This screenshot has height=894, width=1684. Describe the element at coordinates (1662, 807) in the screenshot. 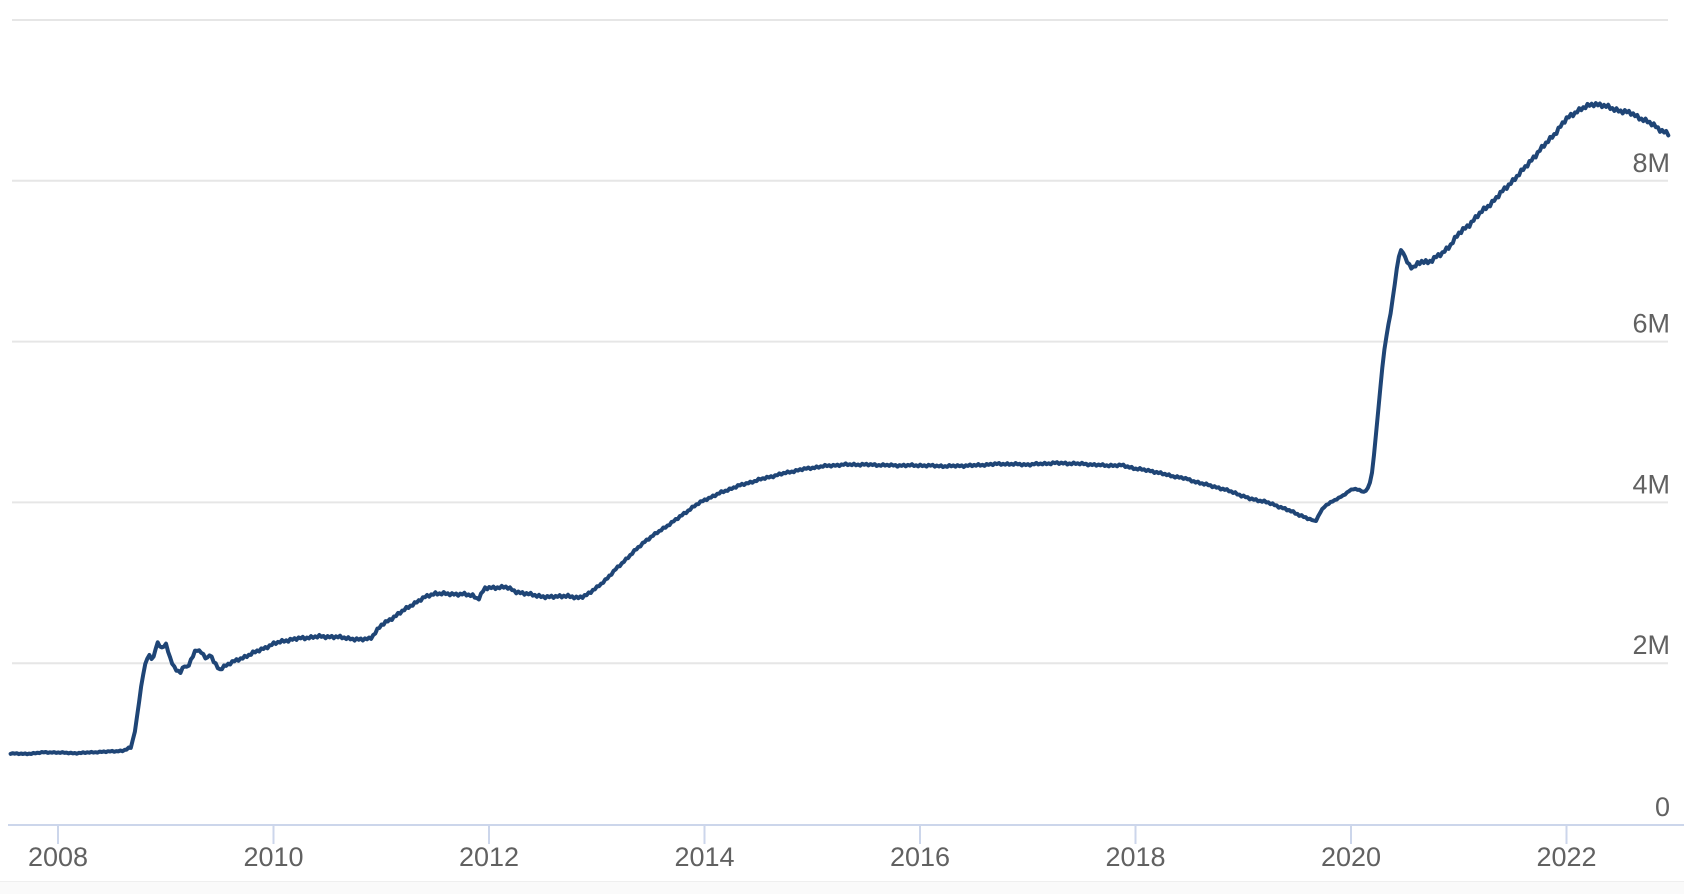

I see `y-axis-label: 0` at that location.